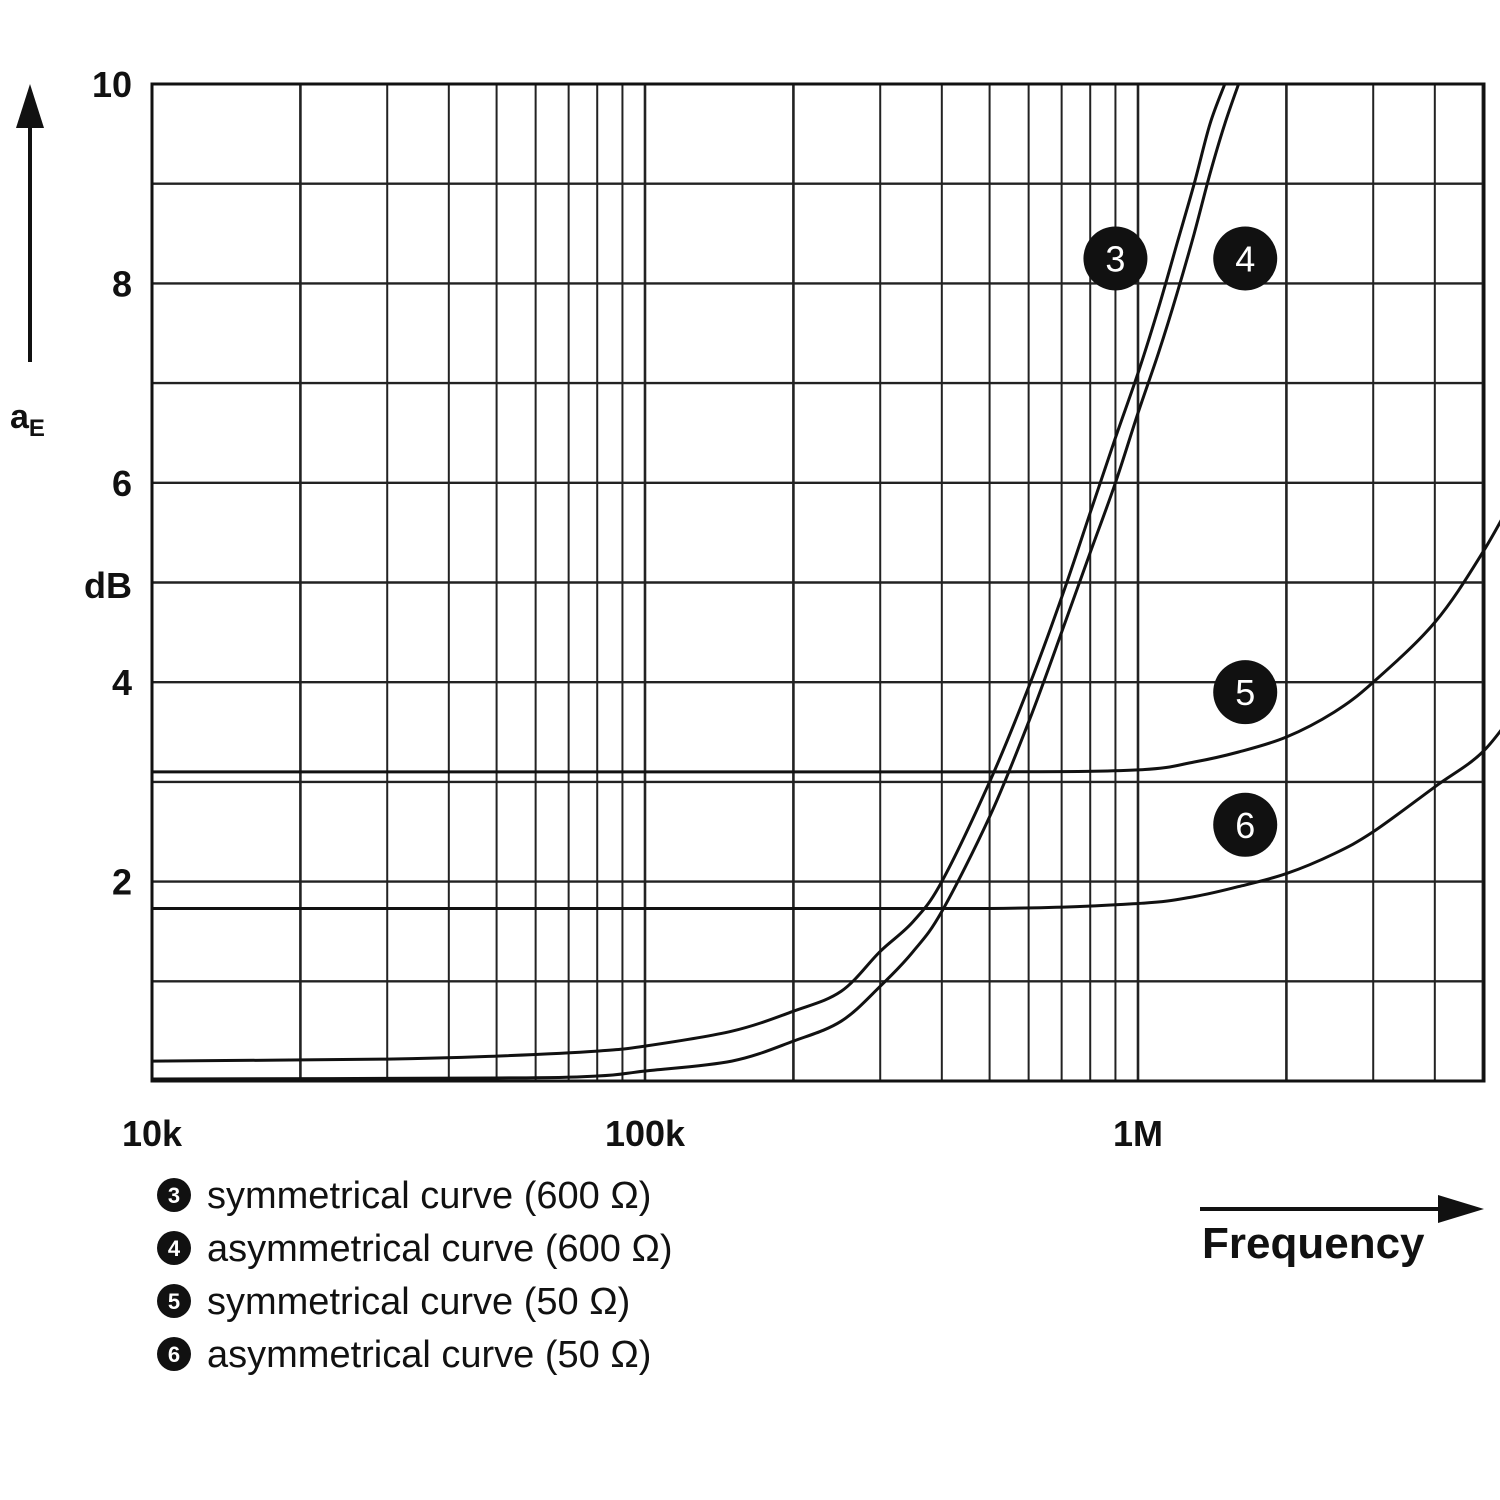 Image resolution: width=1500 pixels, height=1500 pixels. What do you see at coordinates (429, 1196) in the screenshot?
I see `legend-label: symmetrical curve (600 Ω)` at bounding box center [429, 1196].